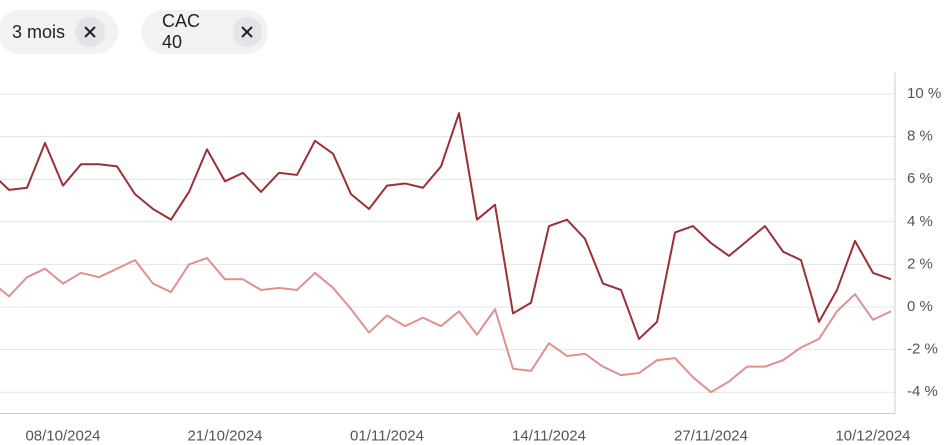  What do you see at coordinates (920, 221) in the screenshot?
I see `y-tick-label: 4 %` at bounding box center [920, 221].